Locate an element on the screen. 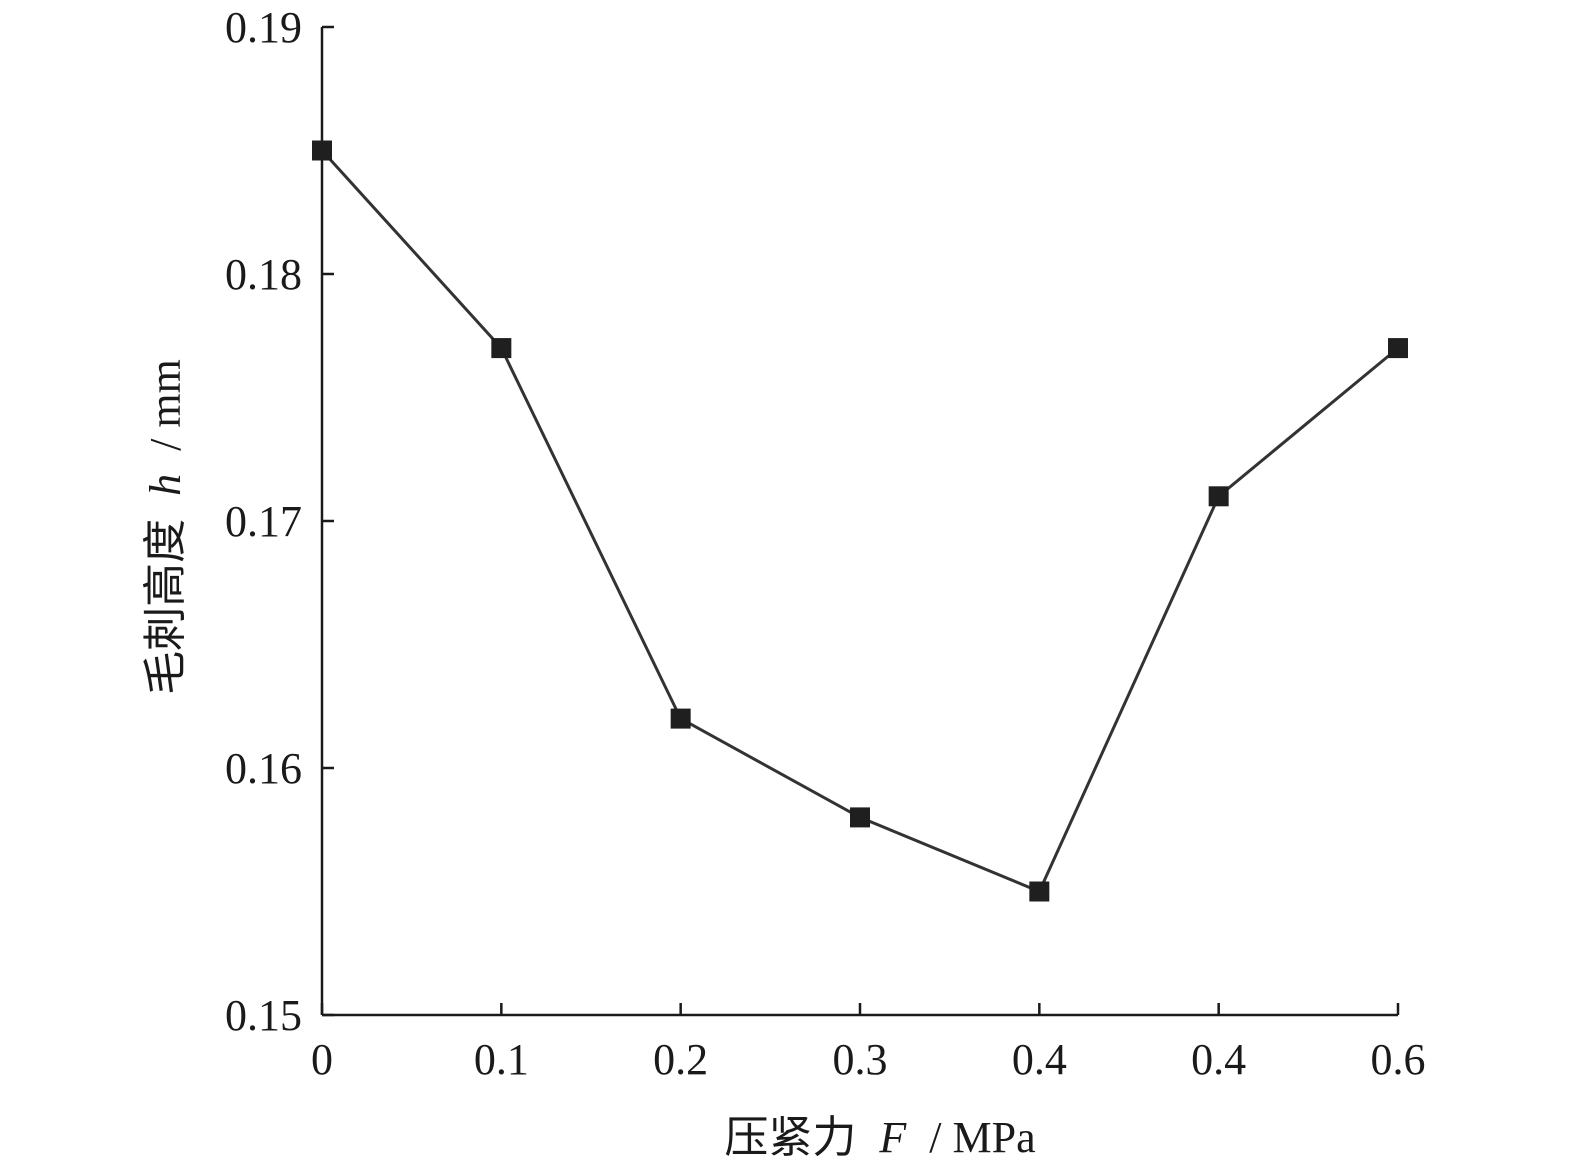 The width and height of the screenshot is (1575, 1174). x-axis-title-zh: 压紧力 is located at coordinates (790, 1137).